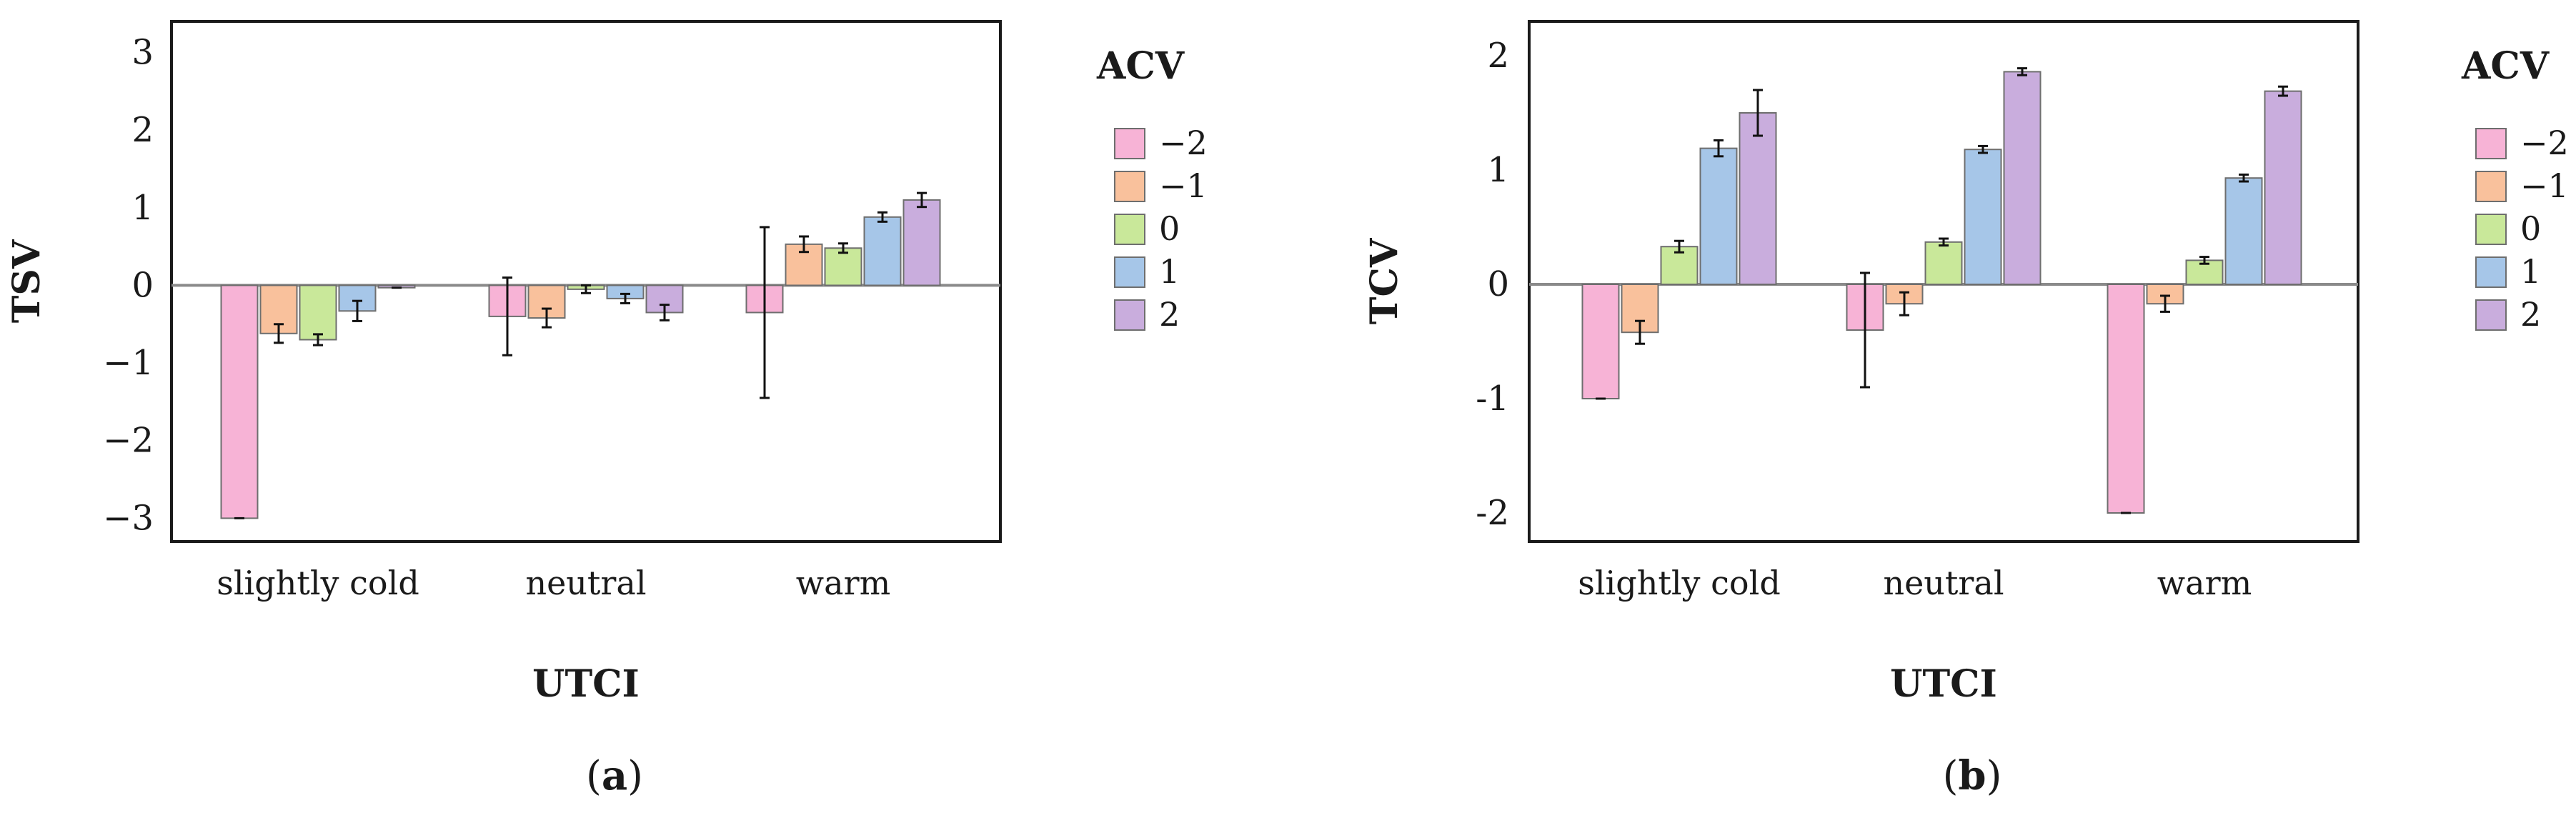 This screenshot has width=2576, height=823. What do you see at coordinates (128, 363) in the screenshot?
I see `y-tick-label: −1` at bounding box center [128, 363].